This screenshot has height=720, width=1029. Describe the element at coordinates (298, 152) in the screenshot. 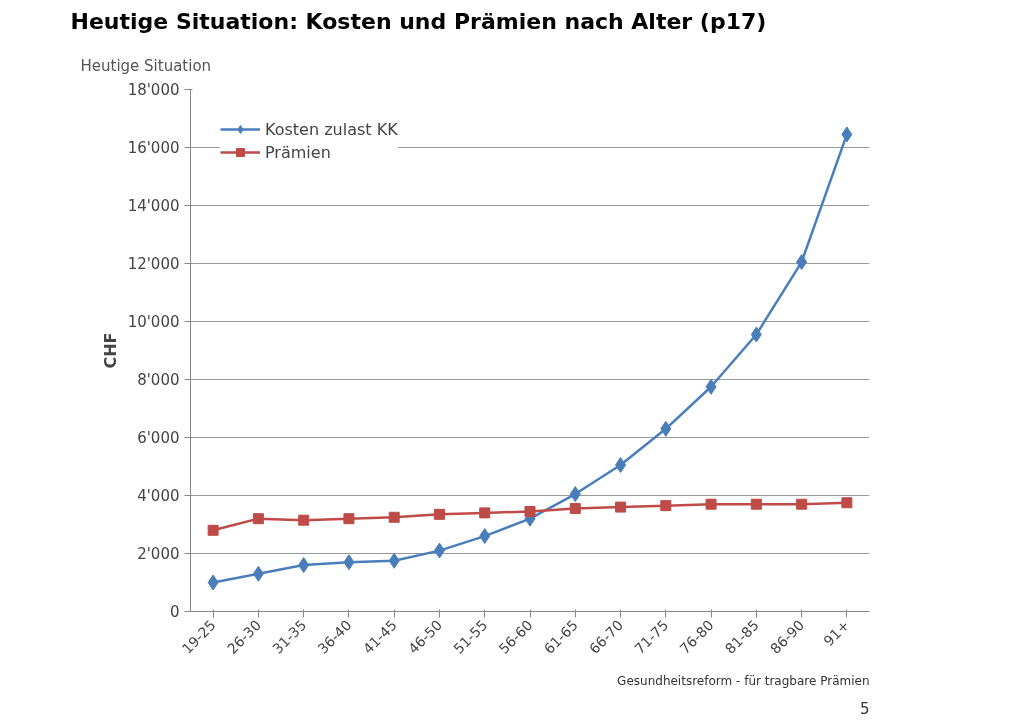

I see `legend-label: Prämien` at that location.